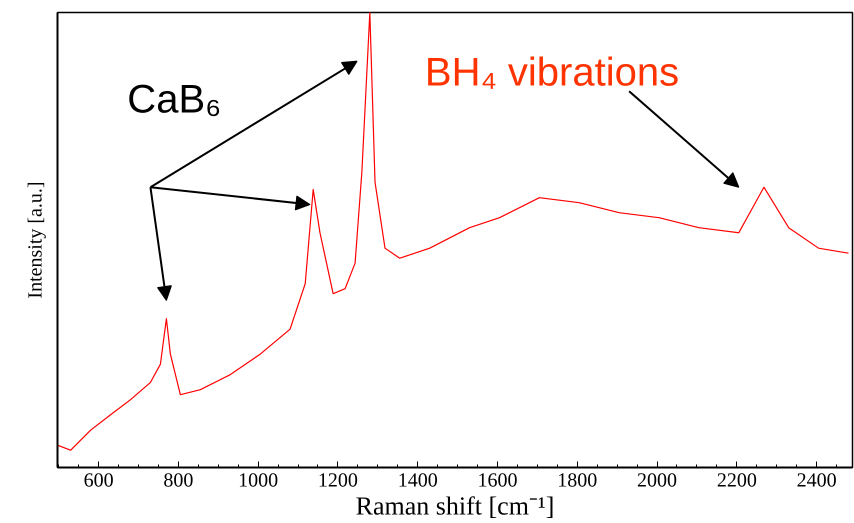 The width and height of the screenshot is (854, 523). What do you see at coordinates (497, 481) in the screenshot?
I see `x-tick-label: 1600` at bounding box center [497, 481].